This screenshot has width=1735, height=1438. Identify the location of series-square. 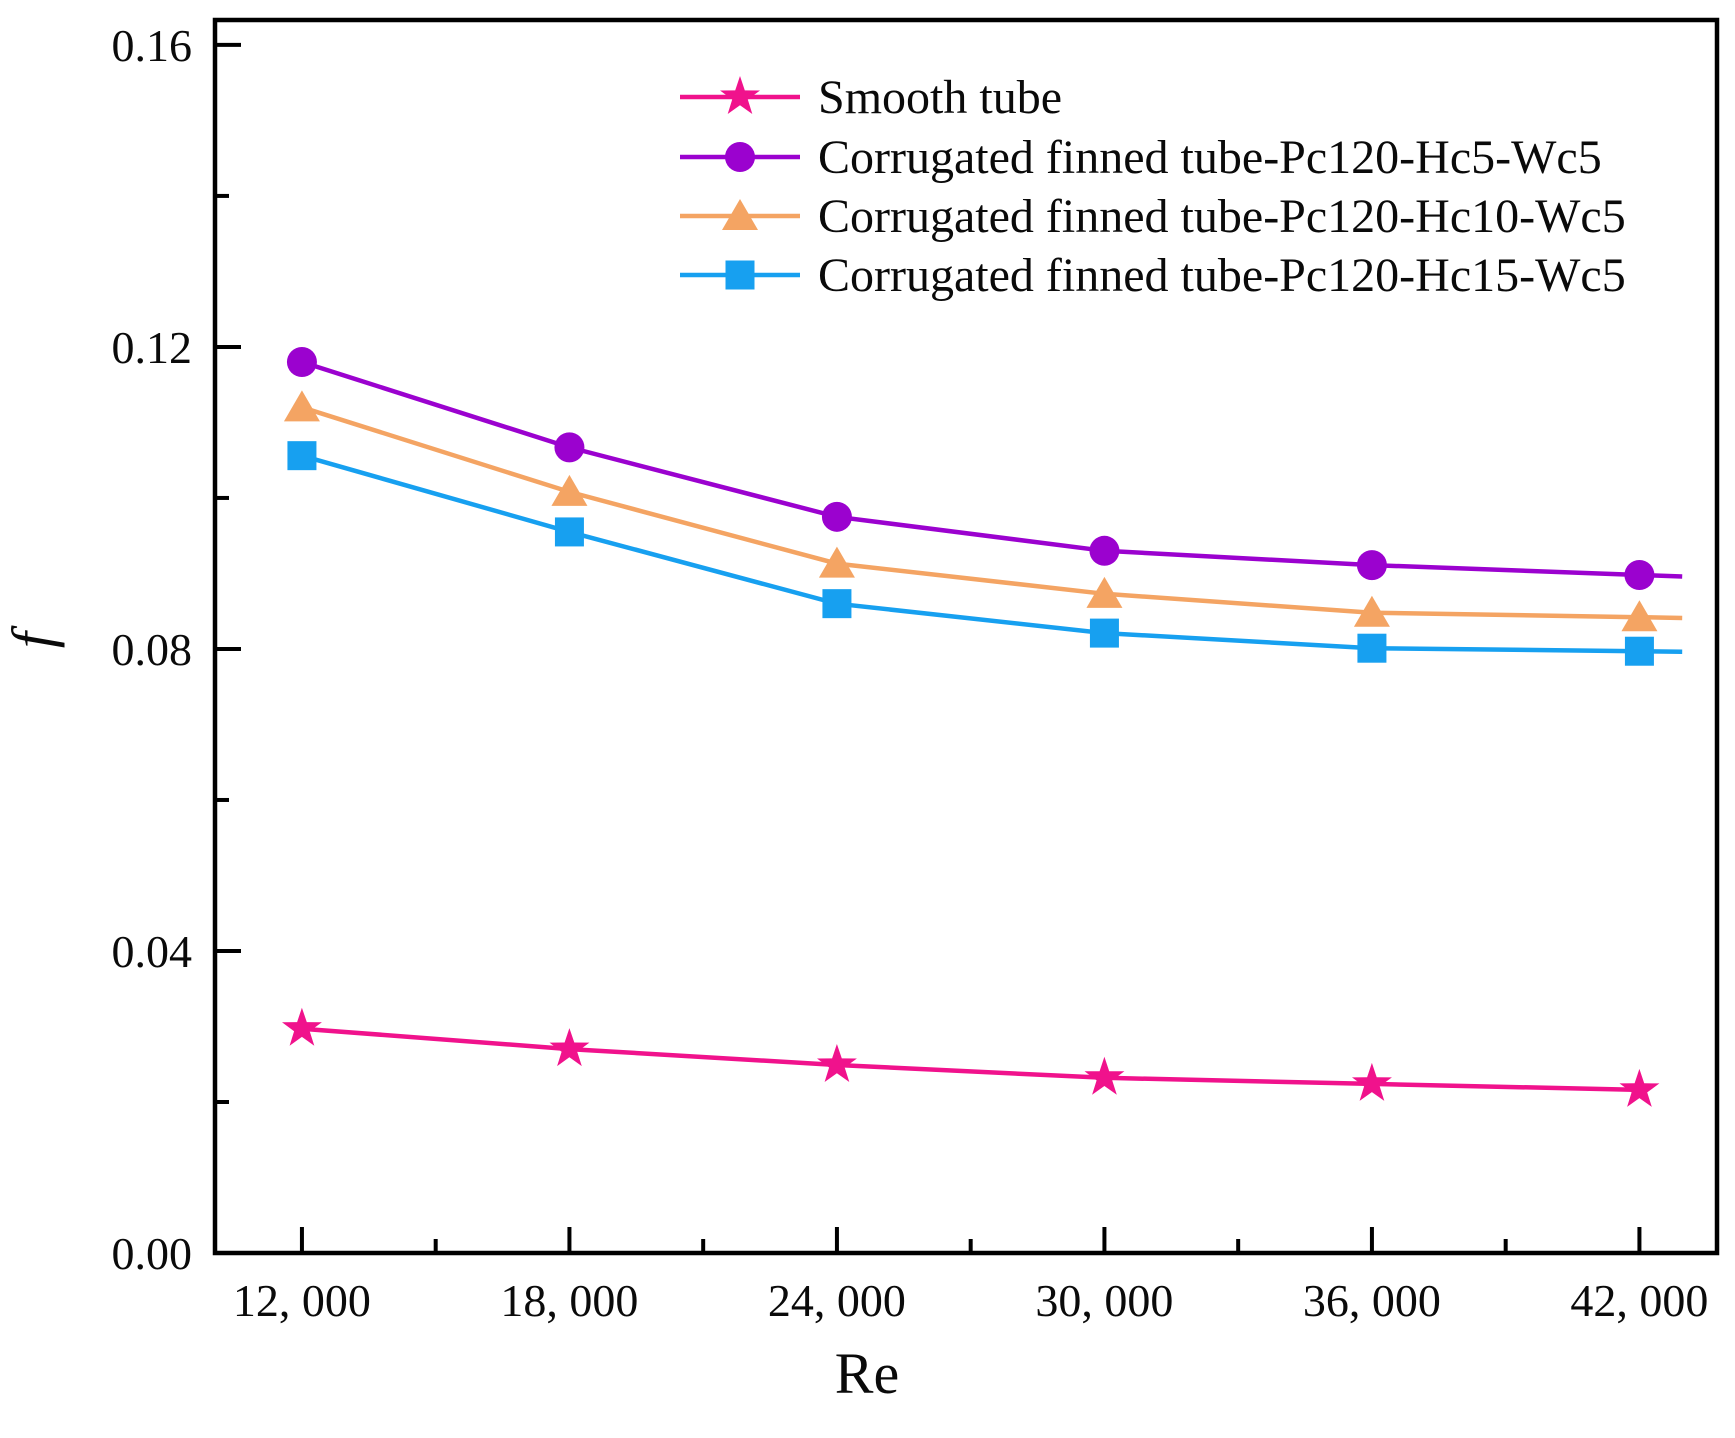
(985, 553).